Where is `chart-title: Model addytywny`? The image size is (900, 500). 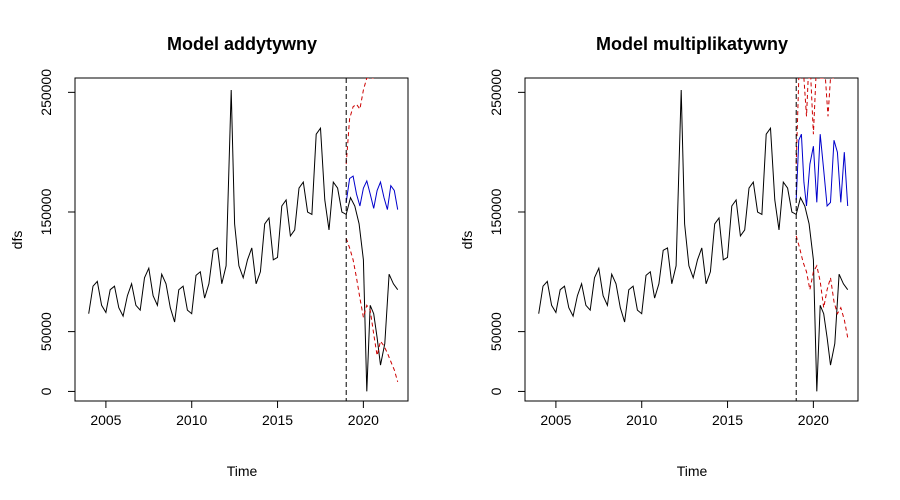 chart-title: Model addytywny is located at coordinates (242, 44).